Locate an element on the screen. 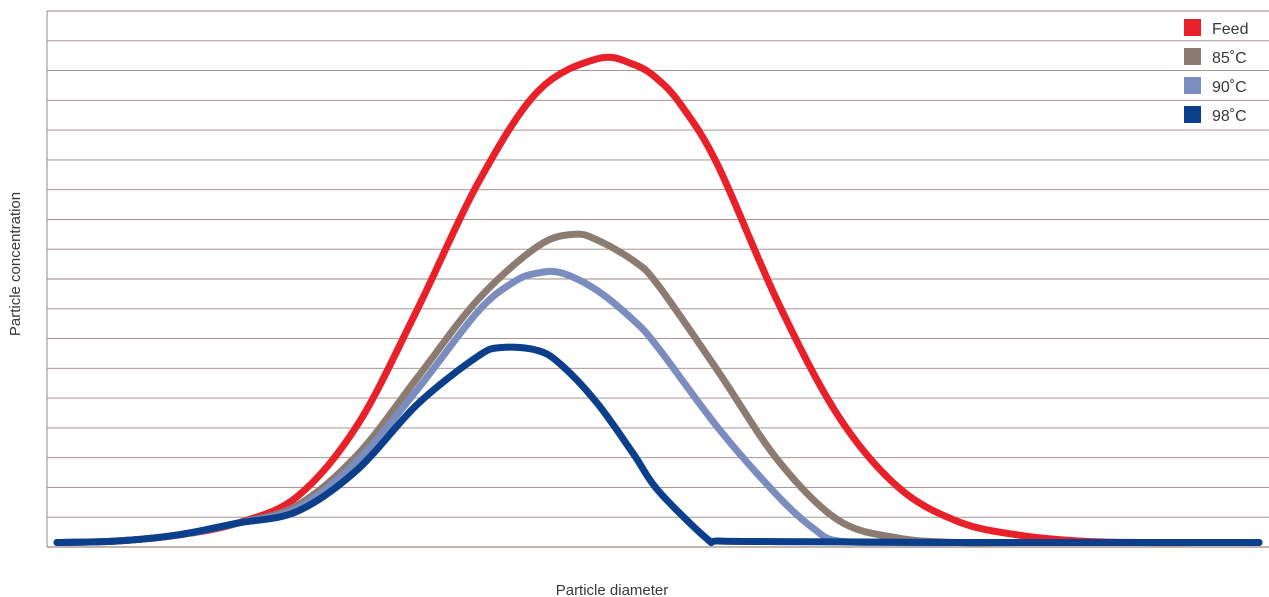  legend-label: 90˚C is located at coordinates (1229, 87).